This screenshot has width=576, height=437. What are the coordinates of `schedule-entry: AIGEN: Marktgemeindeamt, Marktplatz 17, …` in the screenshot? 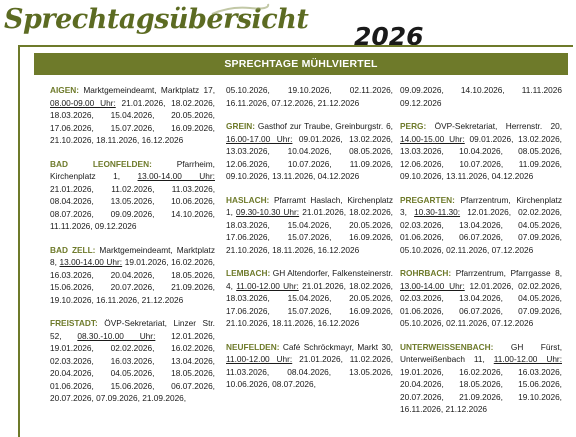 It's located at (132, 115).